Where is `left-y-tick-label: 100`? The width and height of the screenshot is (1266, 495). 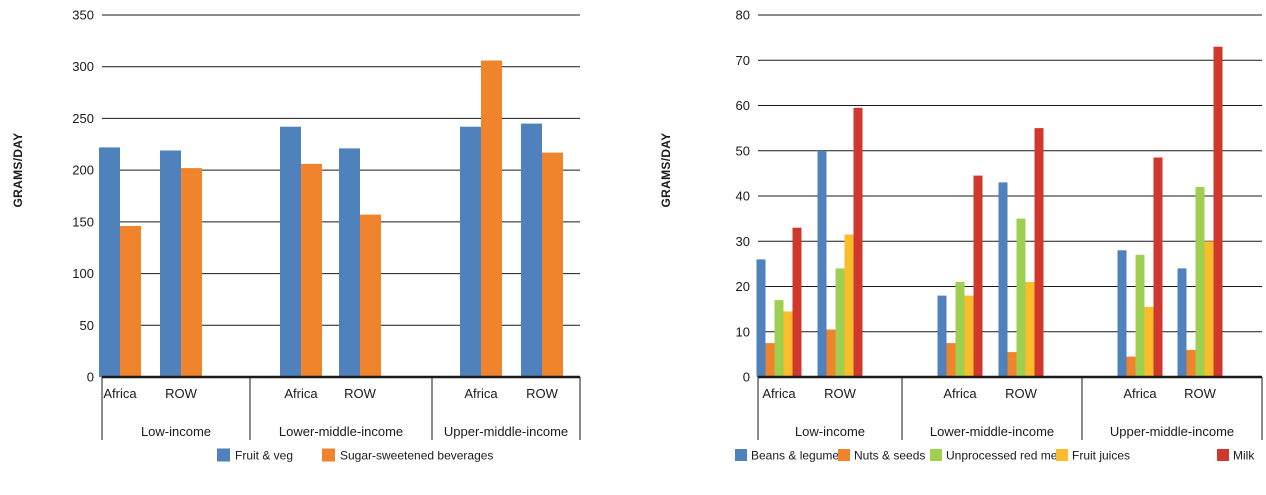
left-y-tick-label: 100 is located at coordinates (83, 273).